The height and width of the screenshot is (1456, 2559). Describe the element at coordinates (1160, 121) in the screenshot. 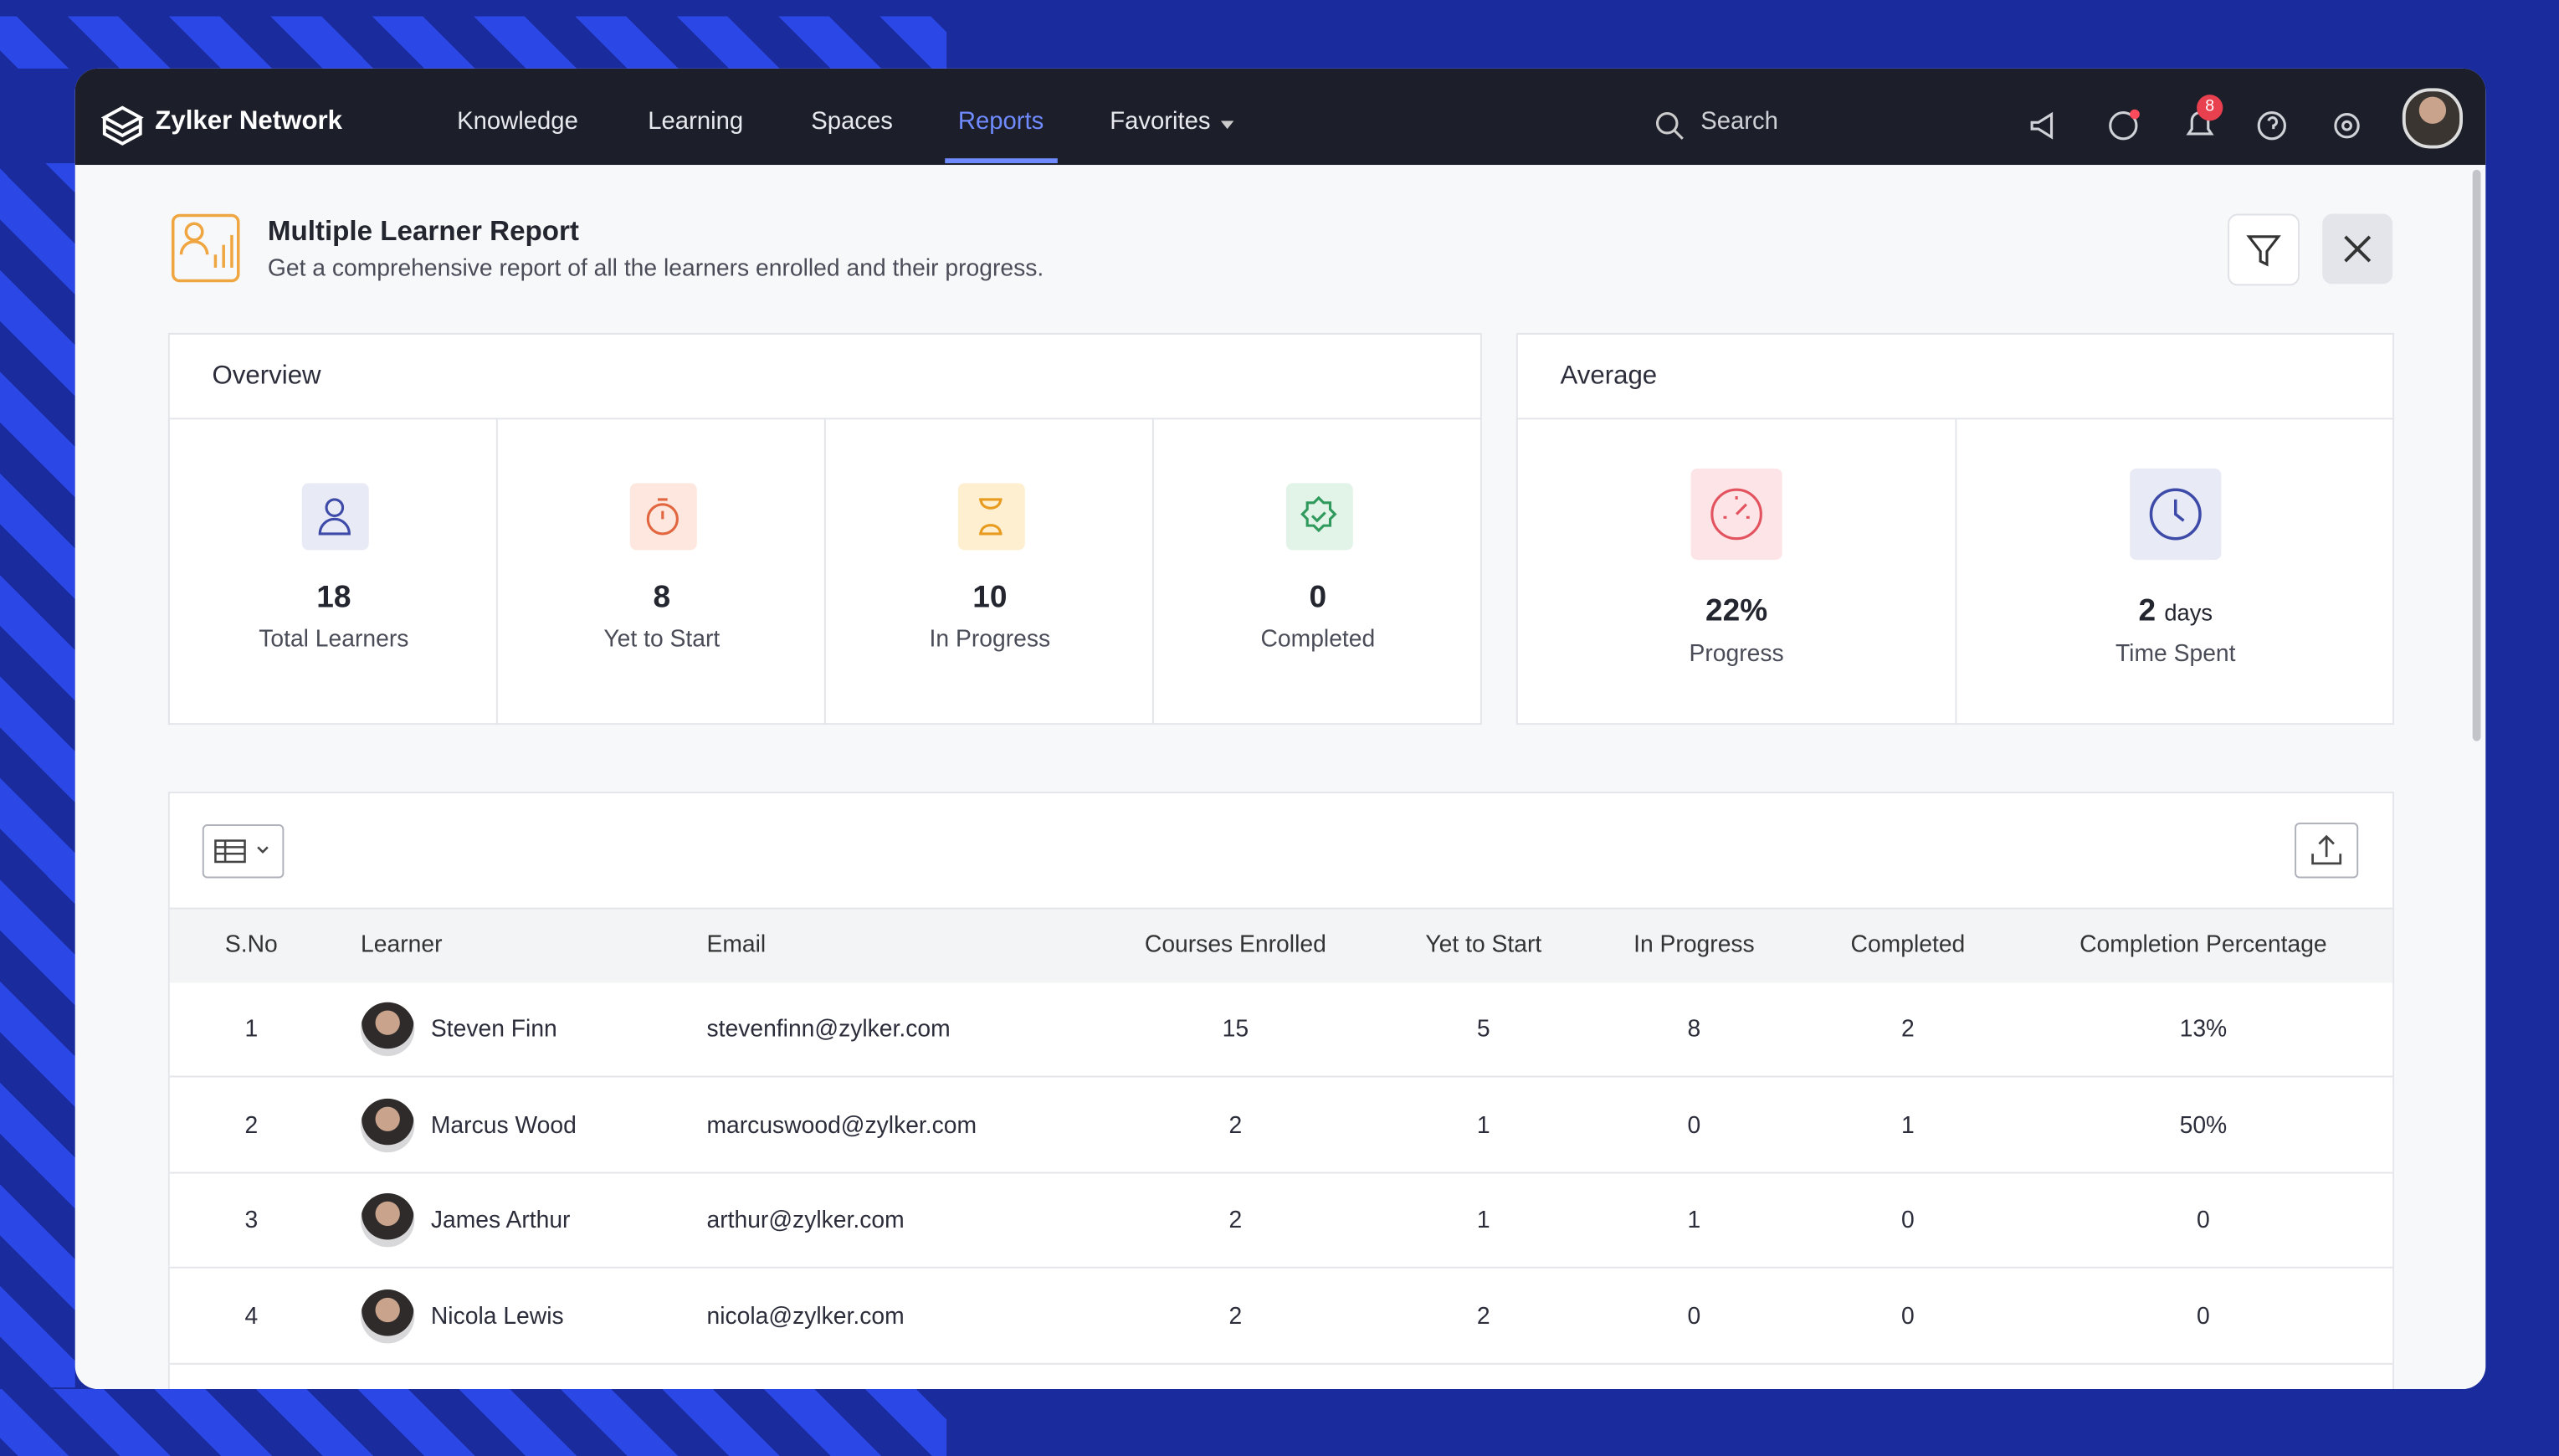

I see `nav-item: Favorites` at that location.